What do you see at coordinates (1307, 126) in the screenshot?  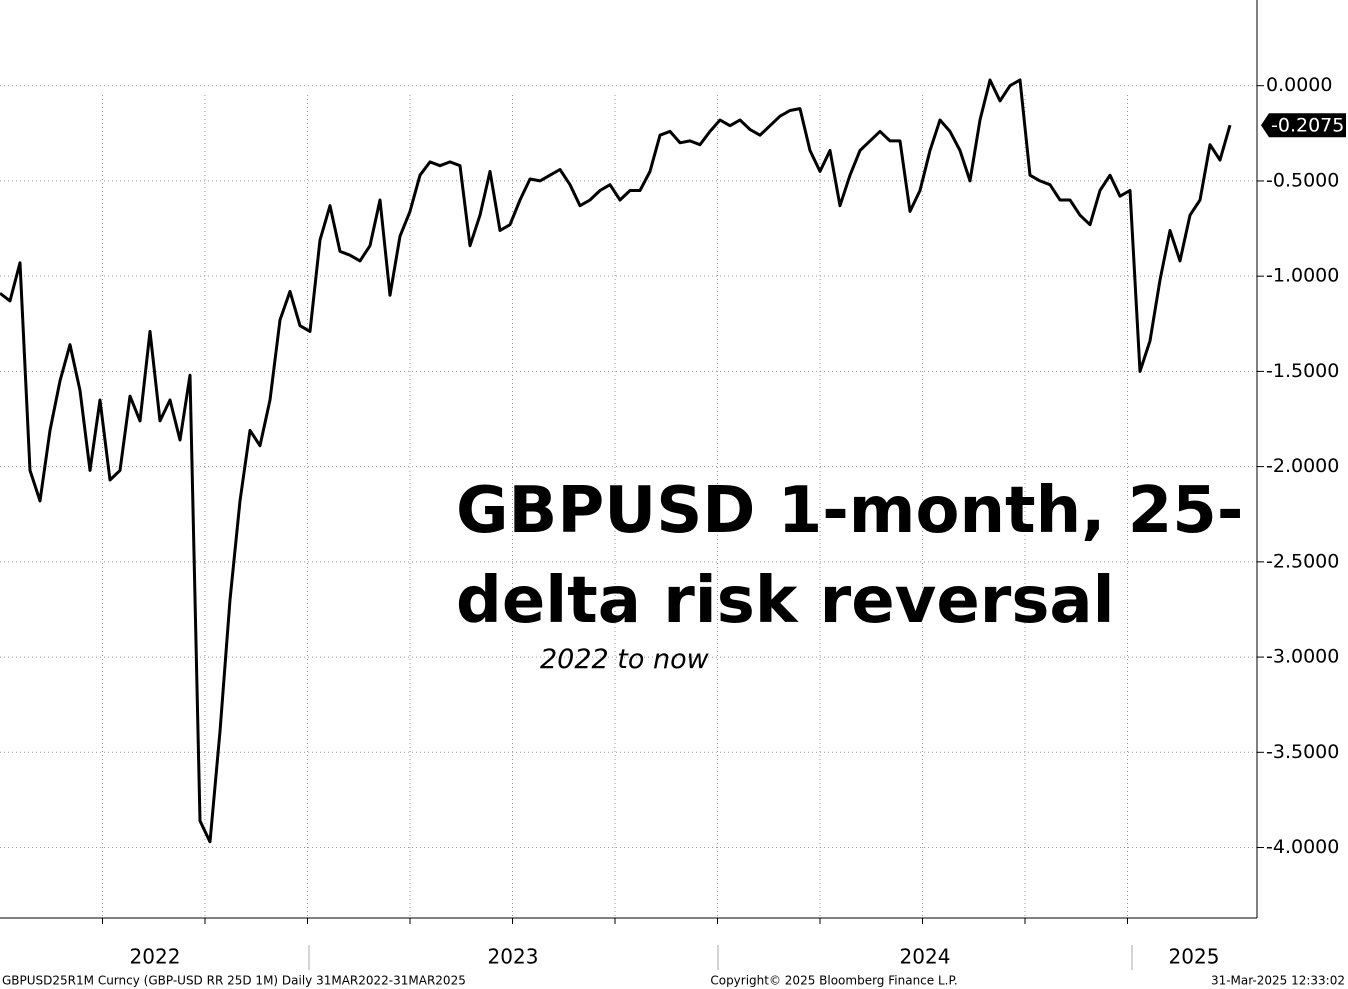 I see `current-value-label: -0.2075` at bounding box center [1307, 126].